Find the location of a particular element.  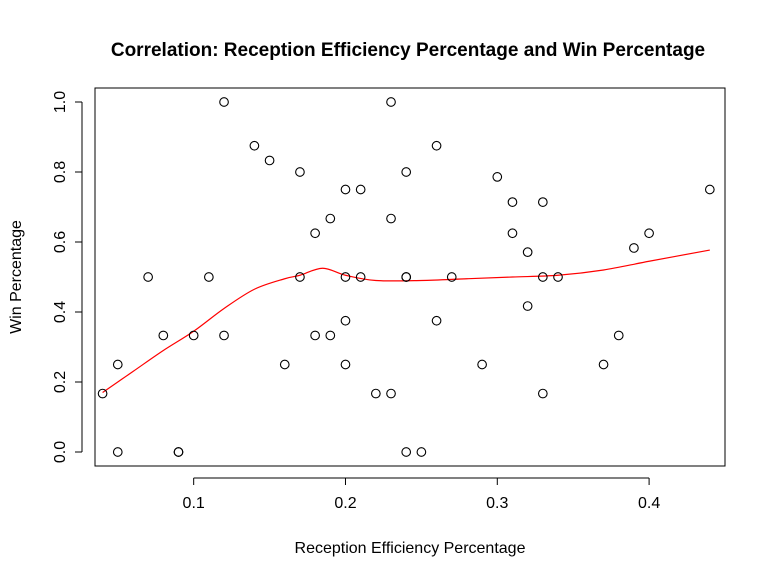

x-axis: 0.1 0.2 0.3 0.4 is located at coordinates (421, 494).